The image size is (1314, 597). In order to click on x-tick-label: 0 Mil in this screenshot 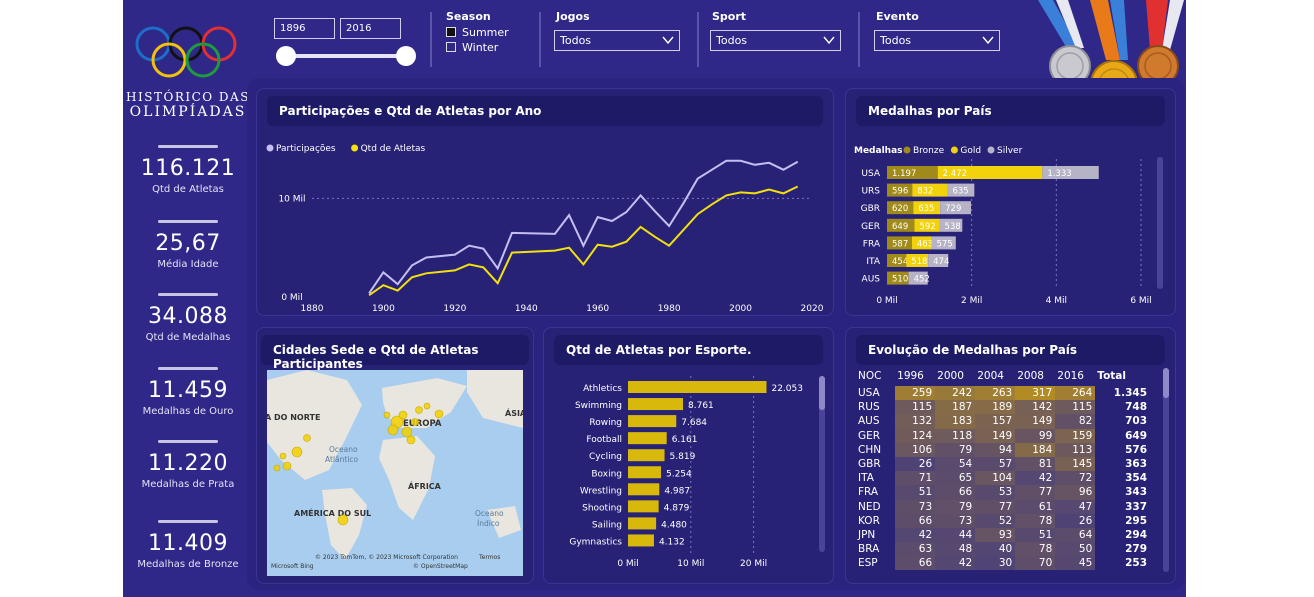, I will do `click(627, 564)`.